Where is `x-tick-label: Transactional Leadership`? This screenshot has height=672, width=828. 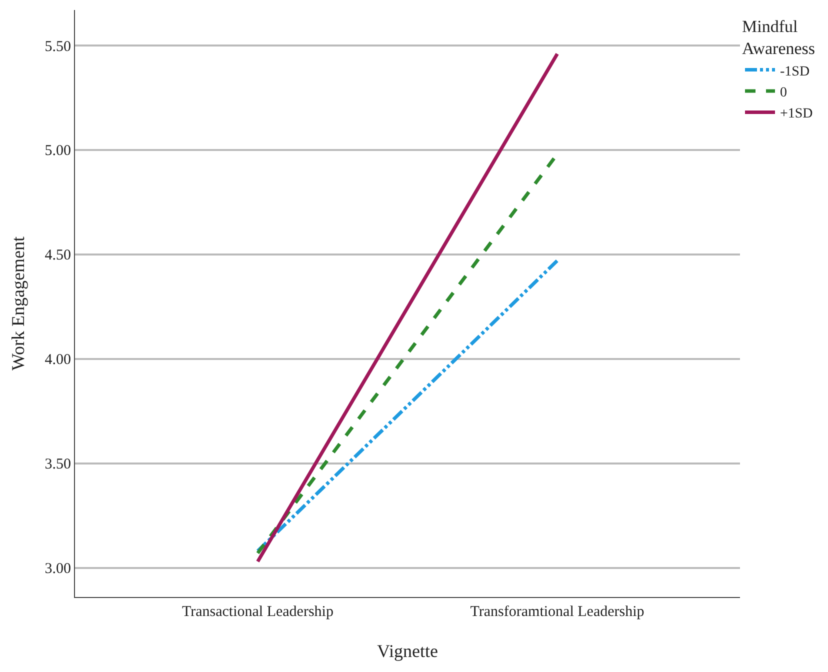
x-tick-label: Transactional Leadership is located at coordinates (258, 612).